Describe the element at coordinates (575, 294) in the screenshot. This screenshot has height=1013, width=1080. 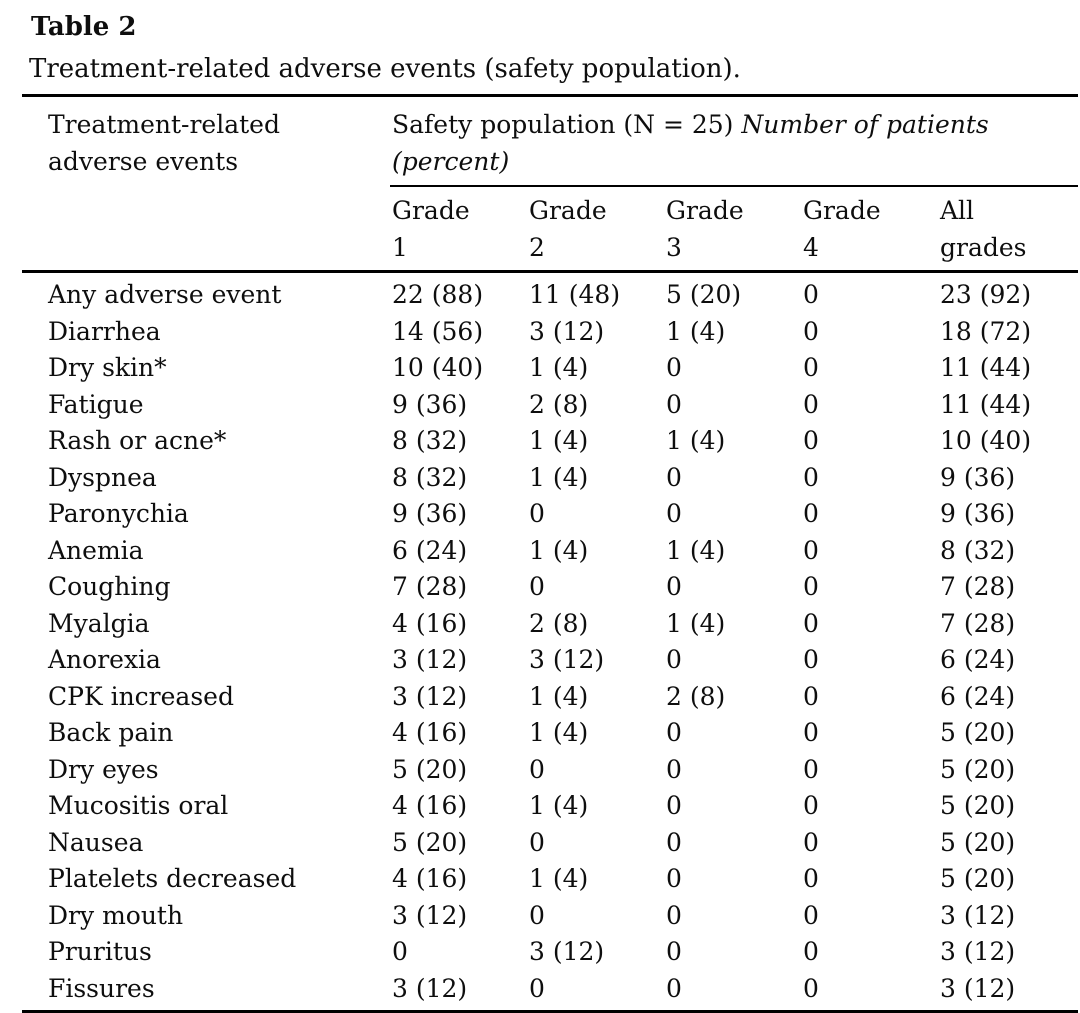
I see `grade2-cell: 11 (48)` at that location.